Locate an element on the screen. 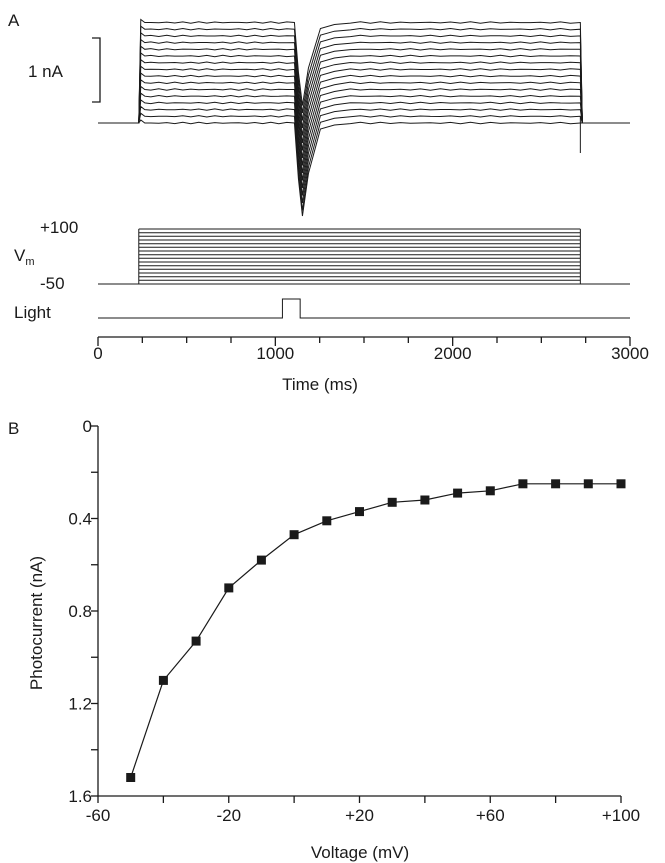  voltage-bottom-label: -50 is located at coordinates (52, 283).